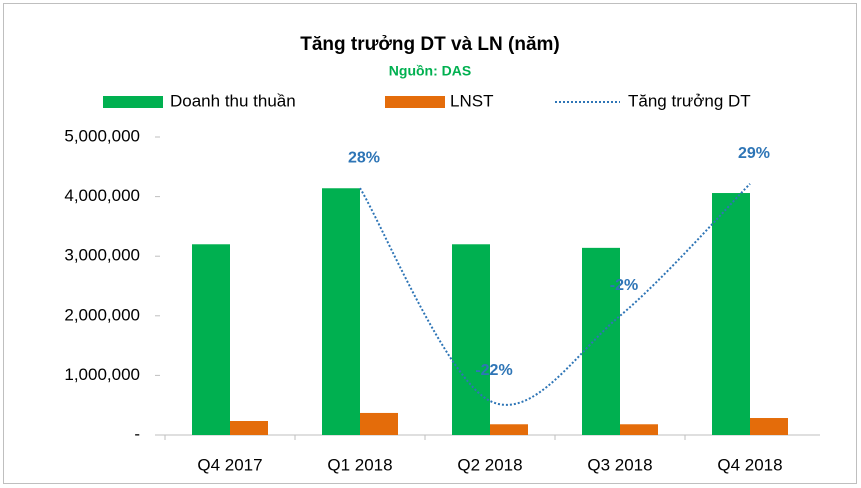 The height and width of the screenshot is (488, 861). Describe the element at coordinates (359, 464) in the screenshot. I see `x-tick-label: Q1 2018` at that location.